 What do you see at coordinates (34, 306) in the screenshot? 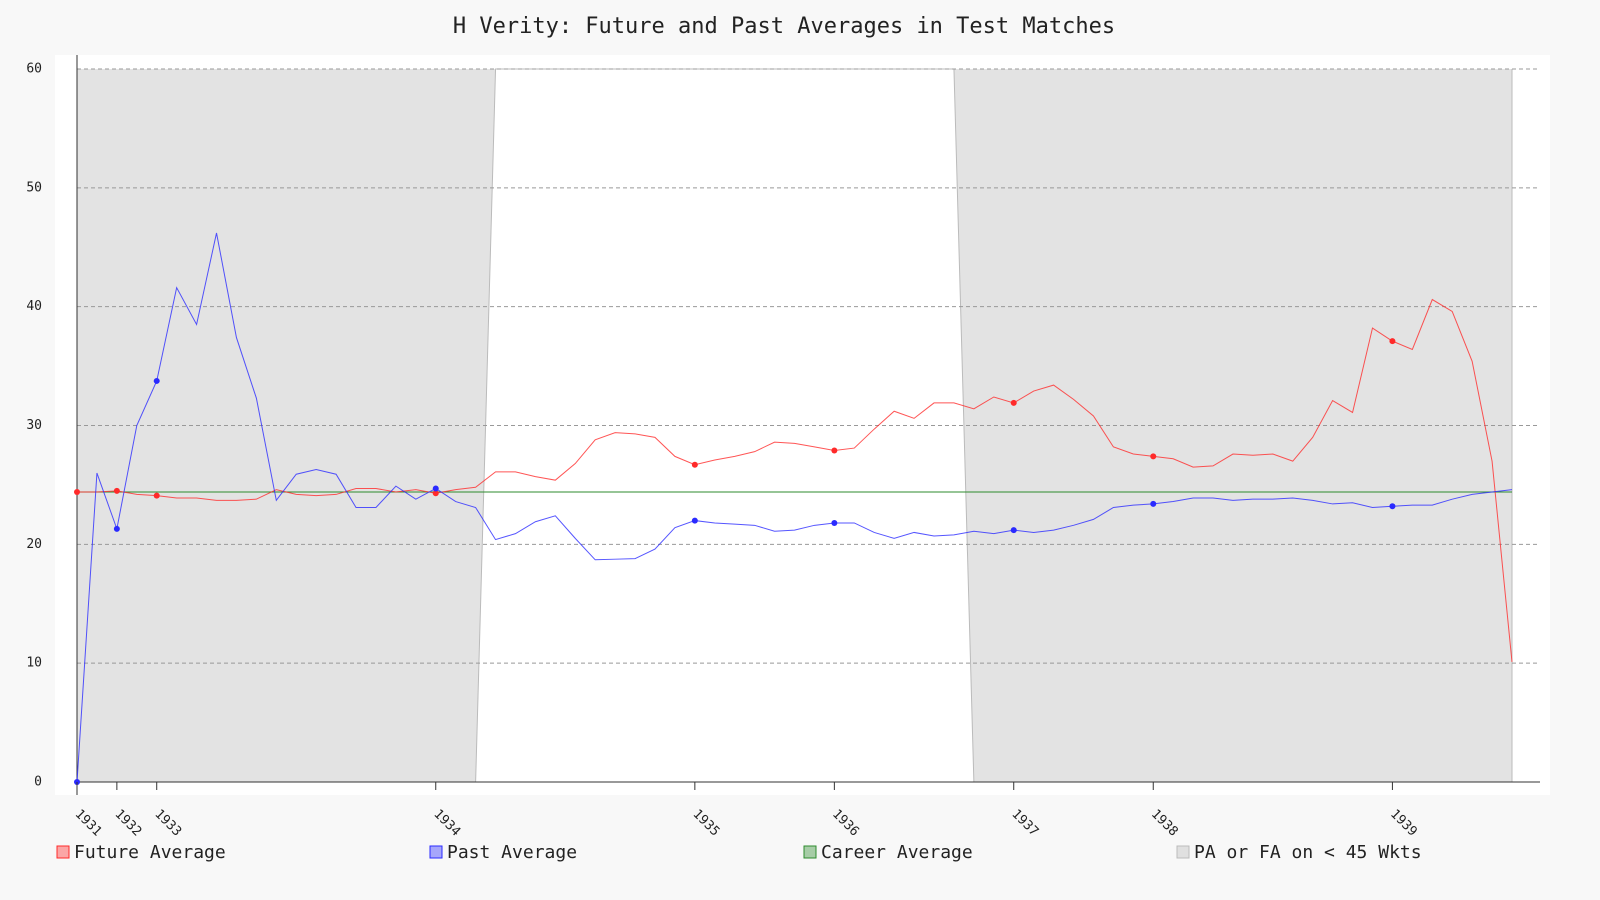
I see `y-tick-label: 40` at bounding box center [34, 306].